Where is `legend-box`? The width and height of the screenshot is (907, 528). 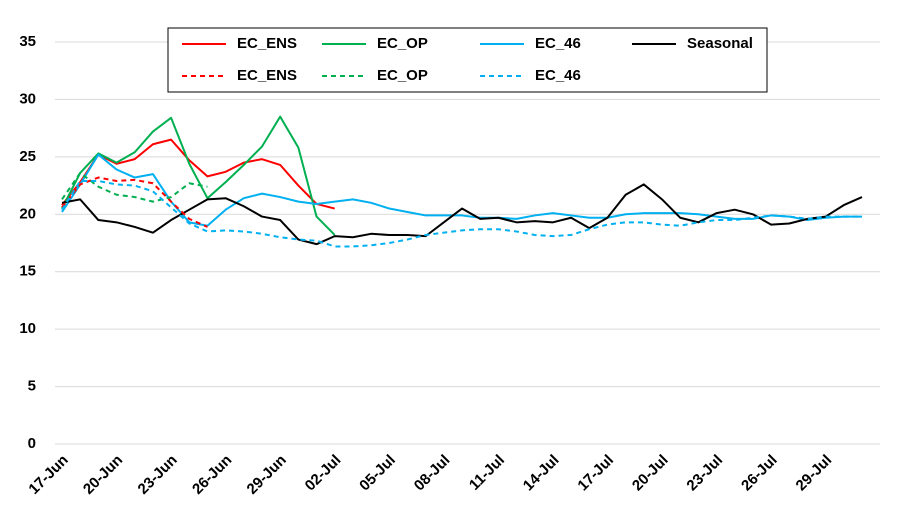
legend-box is located at coordinates (467, 60).